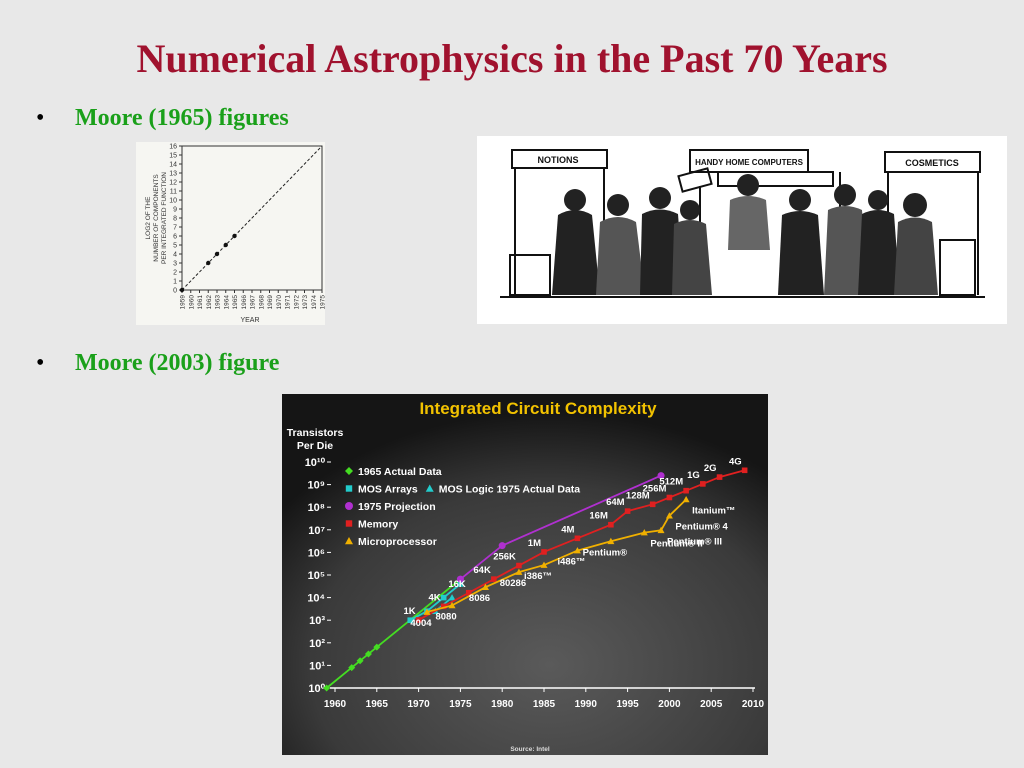 This screenshot has width=1024, height=768. Describe the element at coordinates (175, 273) in the screenshot. I see `y-tick-label: 2` at that location.